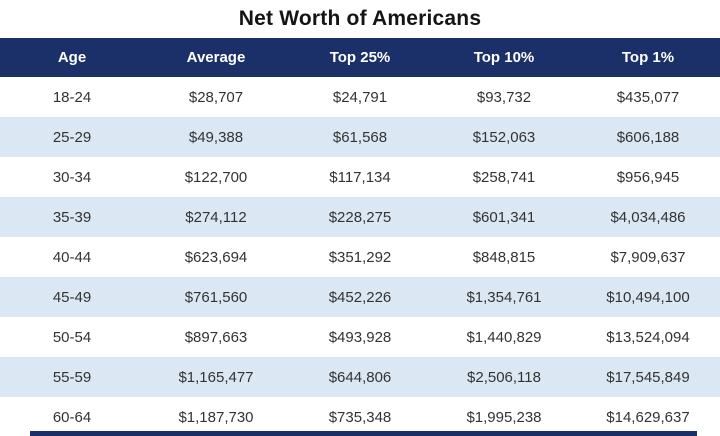 The width and height of the screenshot is (720, 436). I want to click on value-cell: $1,354,761, so click(504, 297).